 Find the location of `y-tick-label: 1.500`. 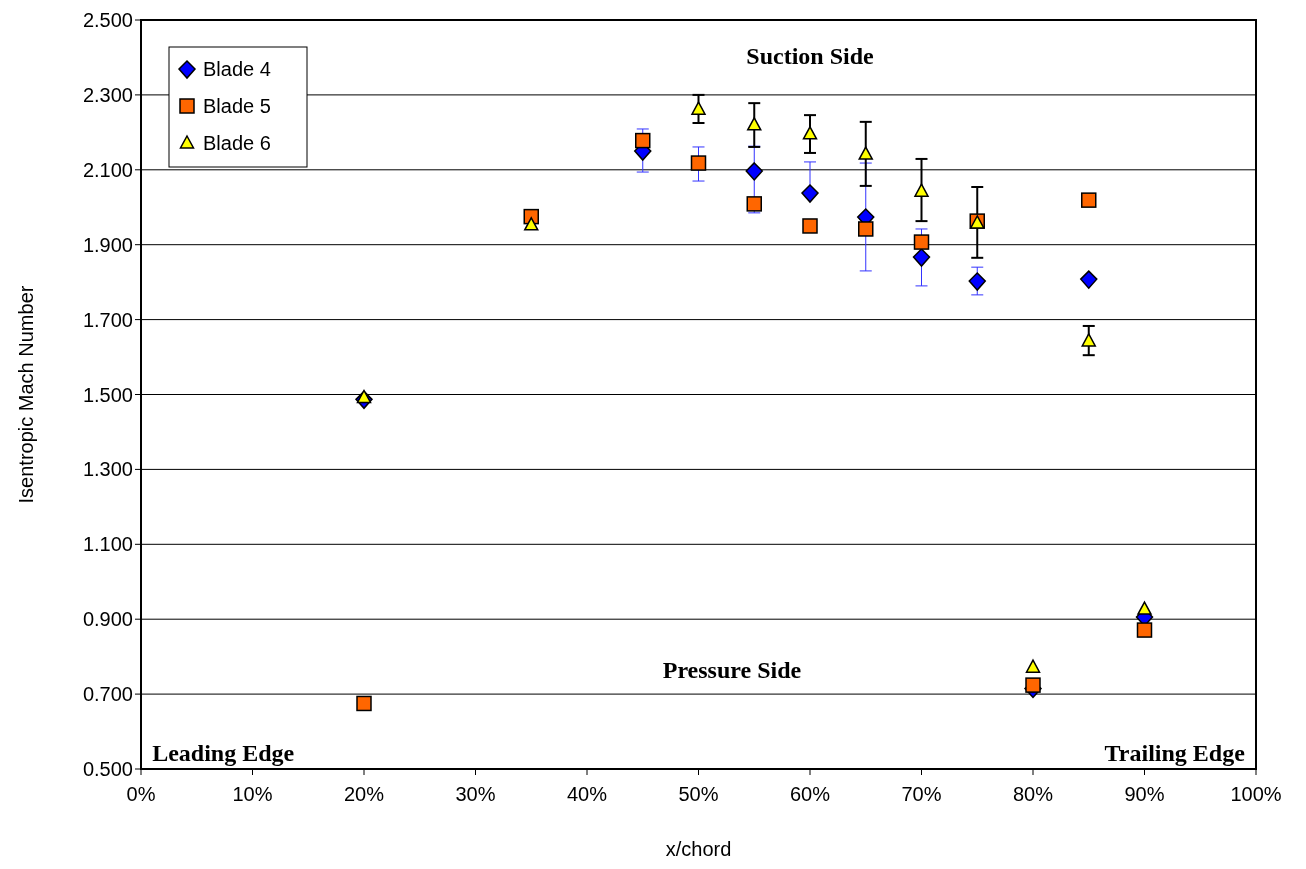

y-tick-label: 1.500 is located at coordinates (107, 394).